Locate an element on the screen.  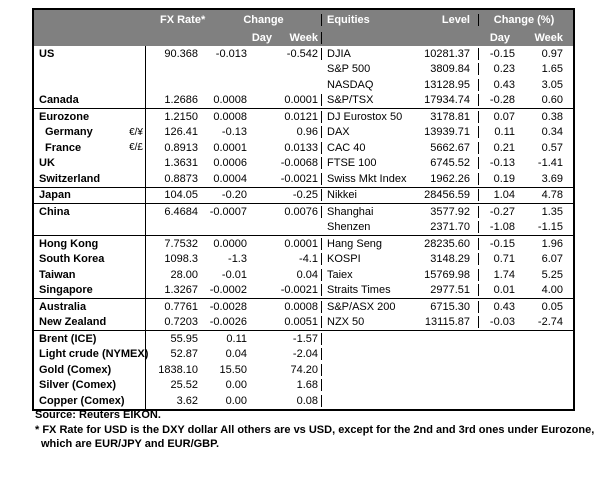
equity-day-change-cell: 0.01 is located at coordinates (504, 290).